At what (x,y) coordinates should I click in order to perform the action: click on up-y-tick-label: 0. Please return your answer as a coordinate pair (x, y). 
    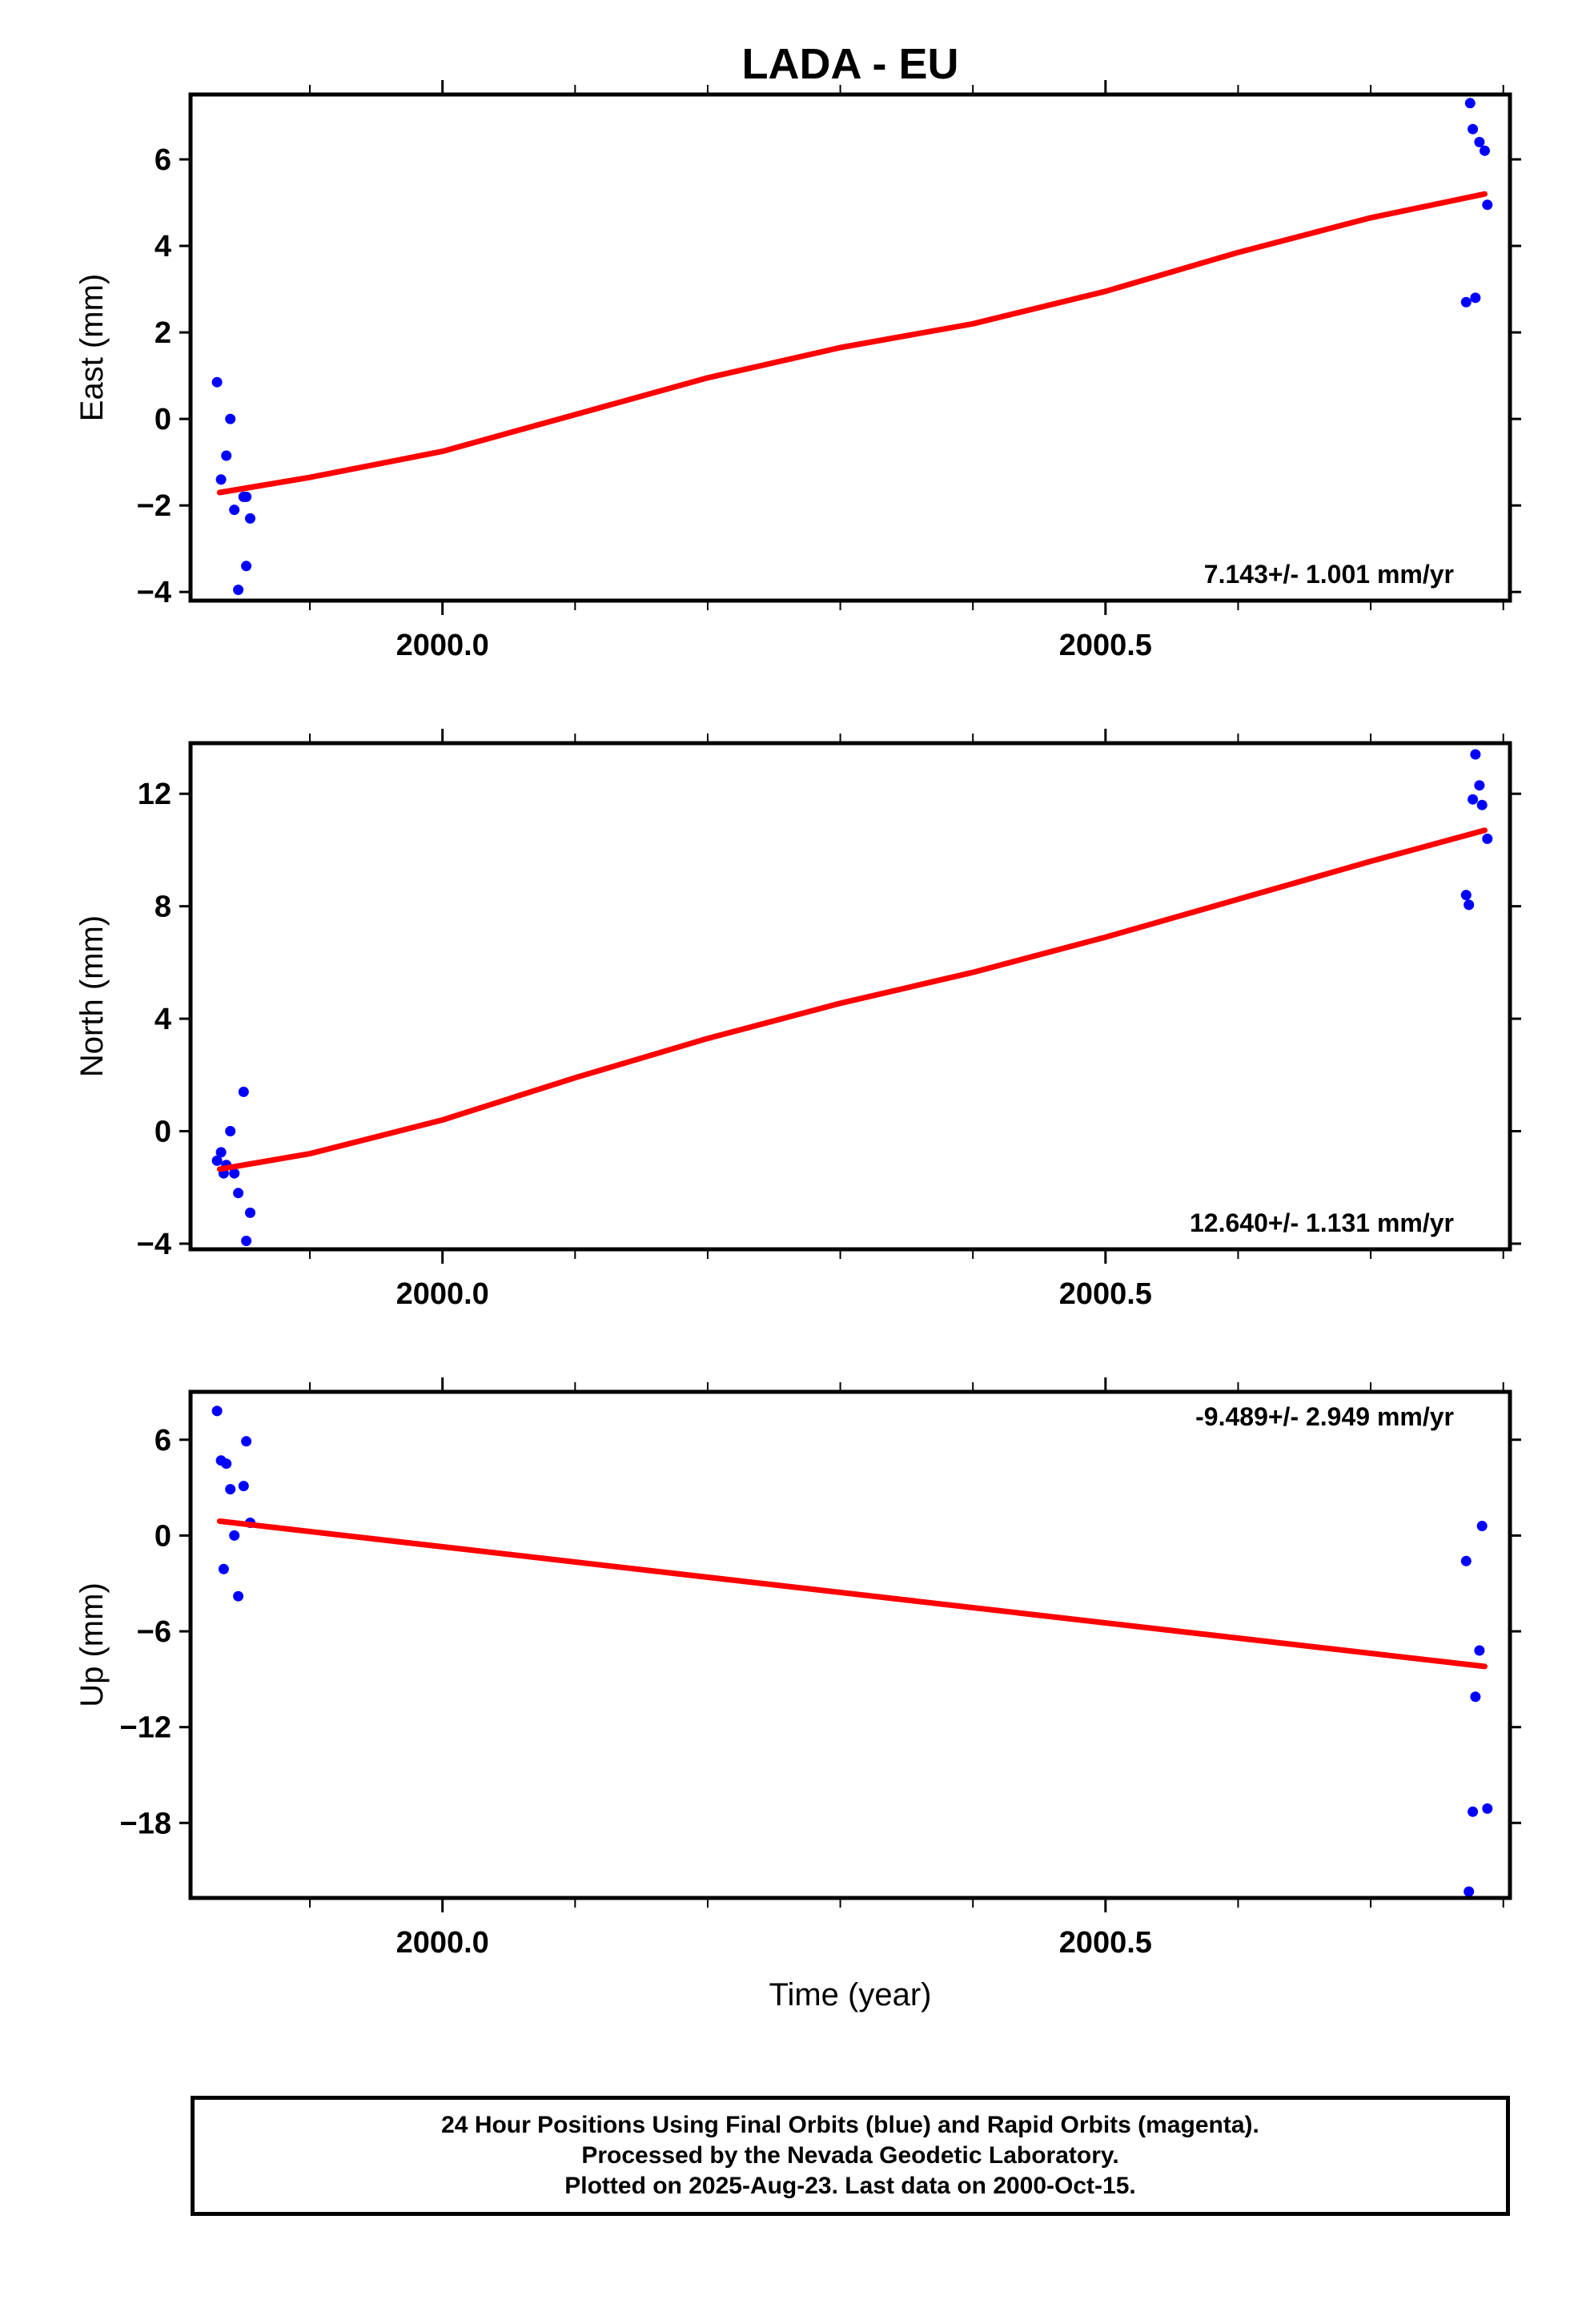
    Looking at the image, I should click on (163, 1536).